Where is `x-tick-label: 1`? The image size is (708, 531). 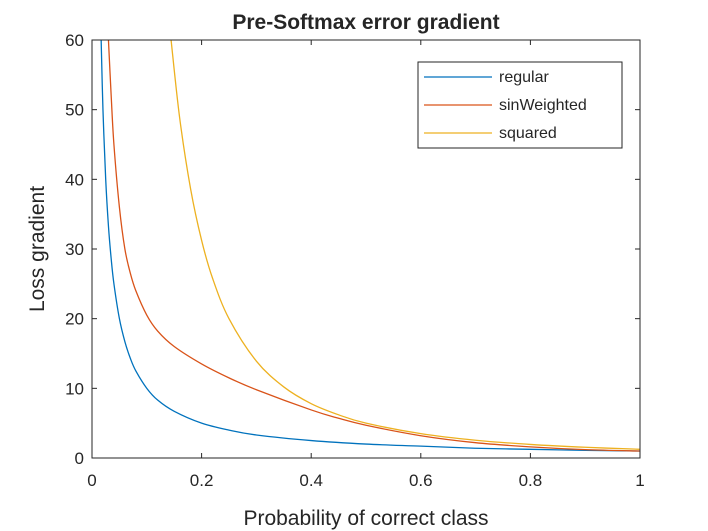 x-tick-label: 1 is located at coordinates (639, 480).